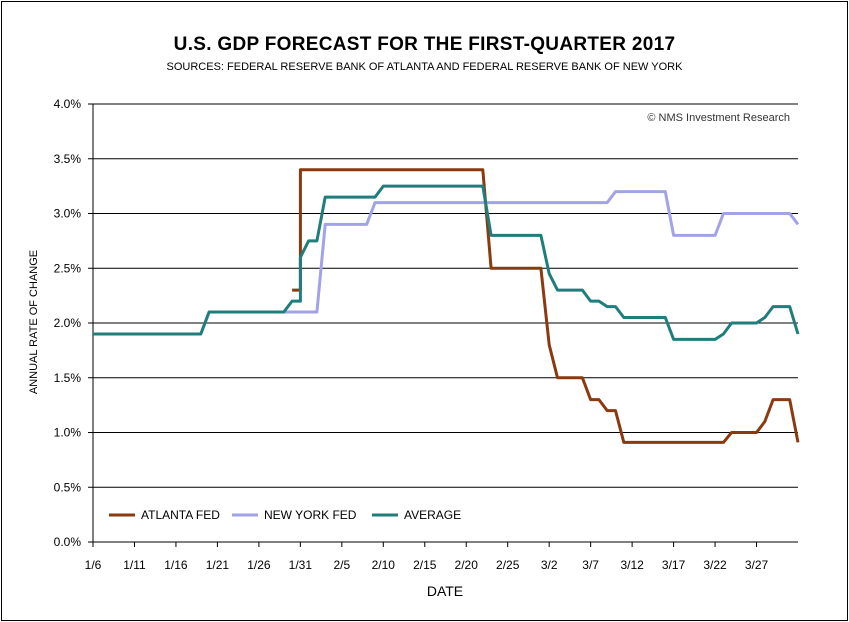  What do you see at coordinates (674, 565) in the screenshot?
I see `x-tick-label: 3/17` at bounding box center [674, 565].